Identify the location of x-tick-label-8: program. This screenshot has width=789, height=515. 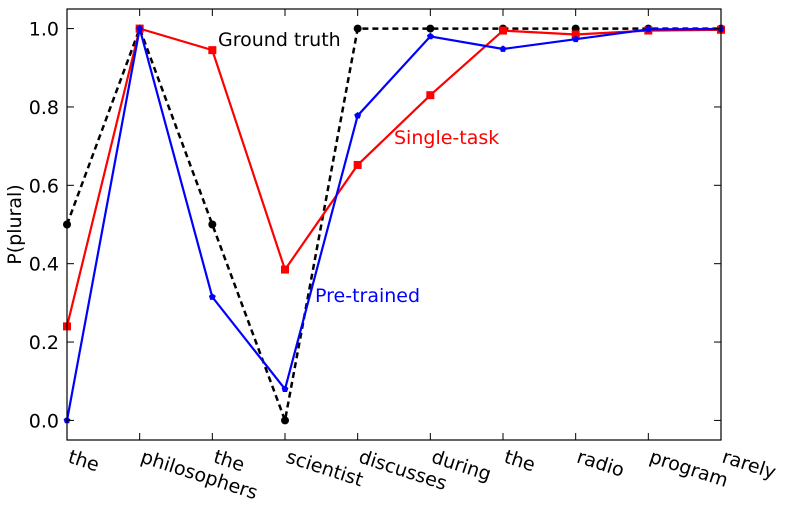
(689, 469).